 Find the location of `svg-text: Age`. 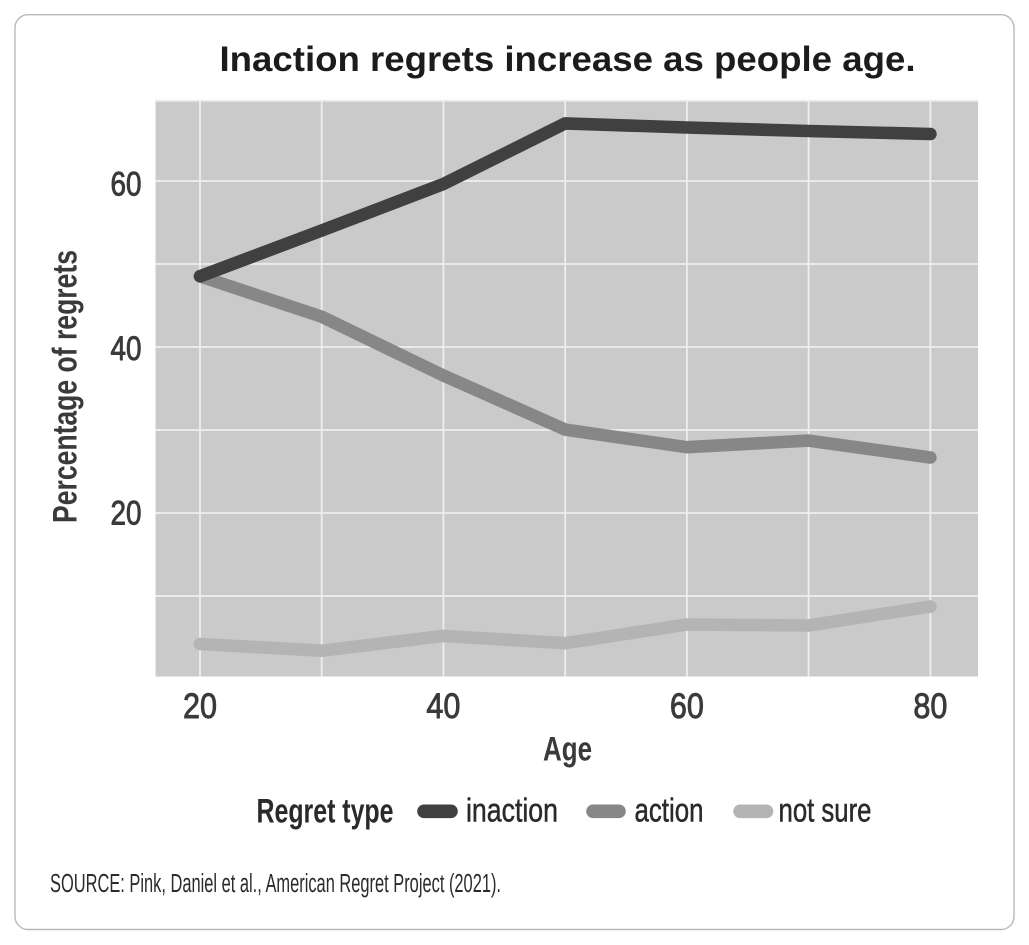

svg-text: Age is located at coordinates (567, 750).